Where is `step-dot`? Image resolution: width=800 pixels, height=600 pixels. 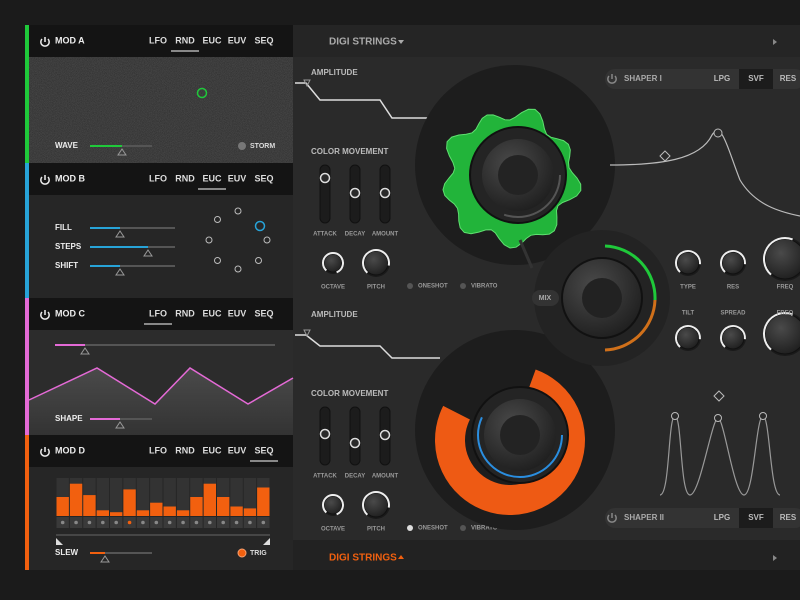 step-dot is located at coordinates (103, 522).